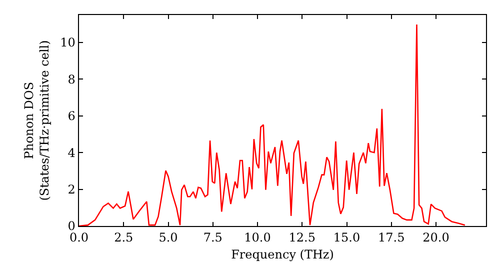 The image size is (500, 280). I want to click on x-tick-label: 12.5, so click(302, 237).